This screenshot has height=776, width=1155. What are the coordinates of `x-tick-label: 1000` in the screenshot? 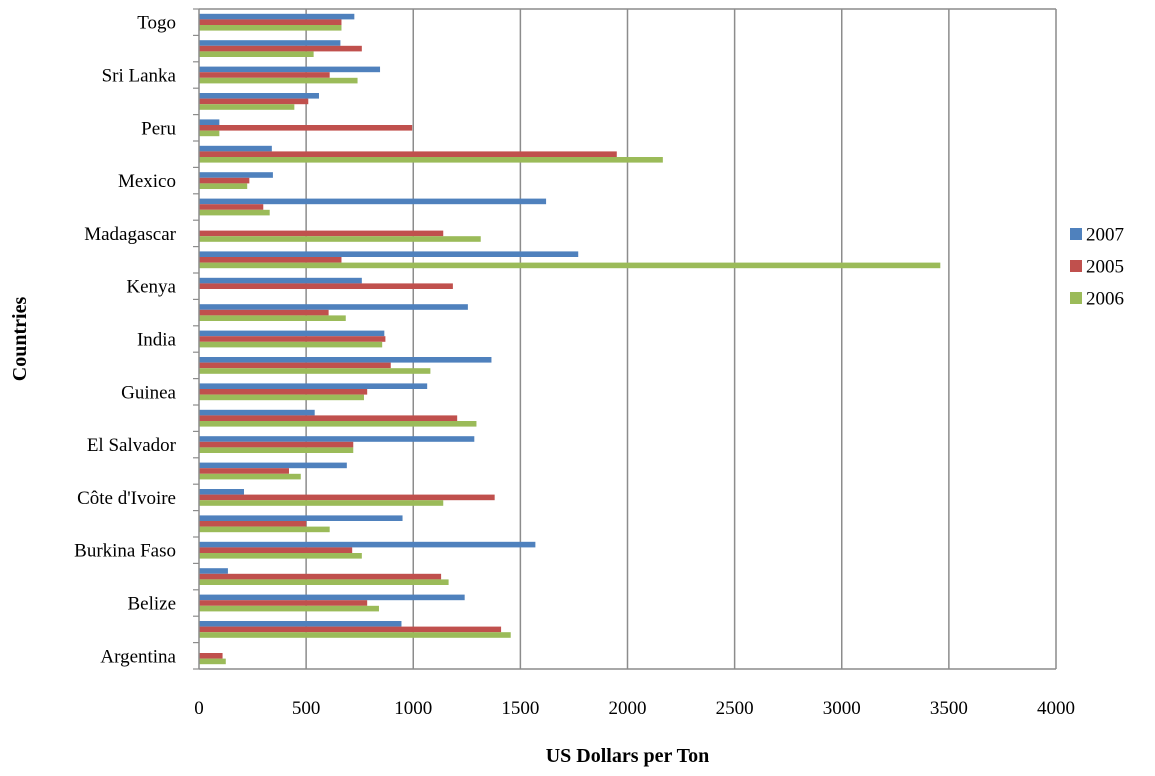 It's located at (413, 708).